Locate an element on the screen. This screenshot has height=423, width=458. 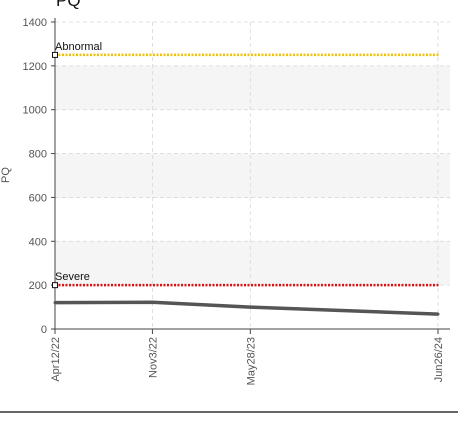
x-tick-label: Jun26/24 is located at coordinates (439, 359).